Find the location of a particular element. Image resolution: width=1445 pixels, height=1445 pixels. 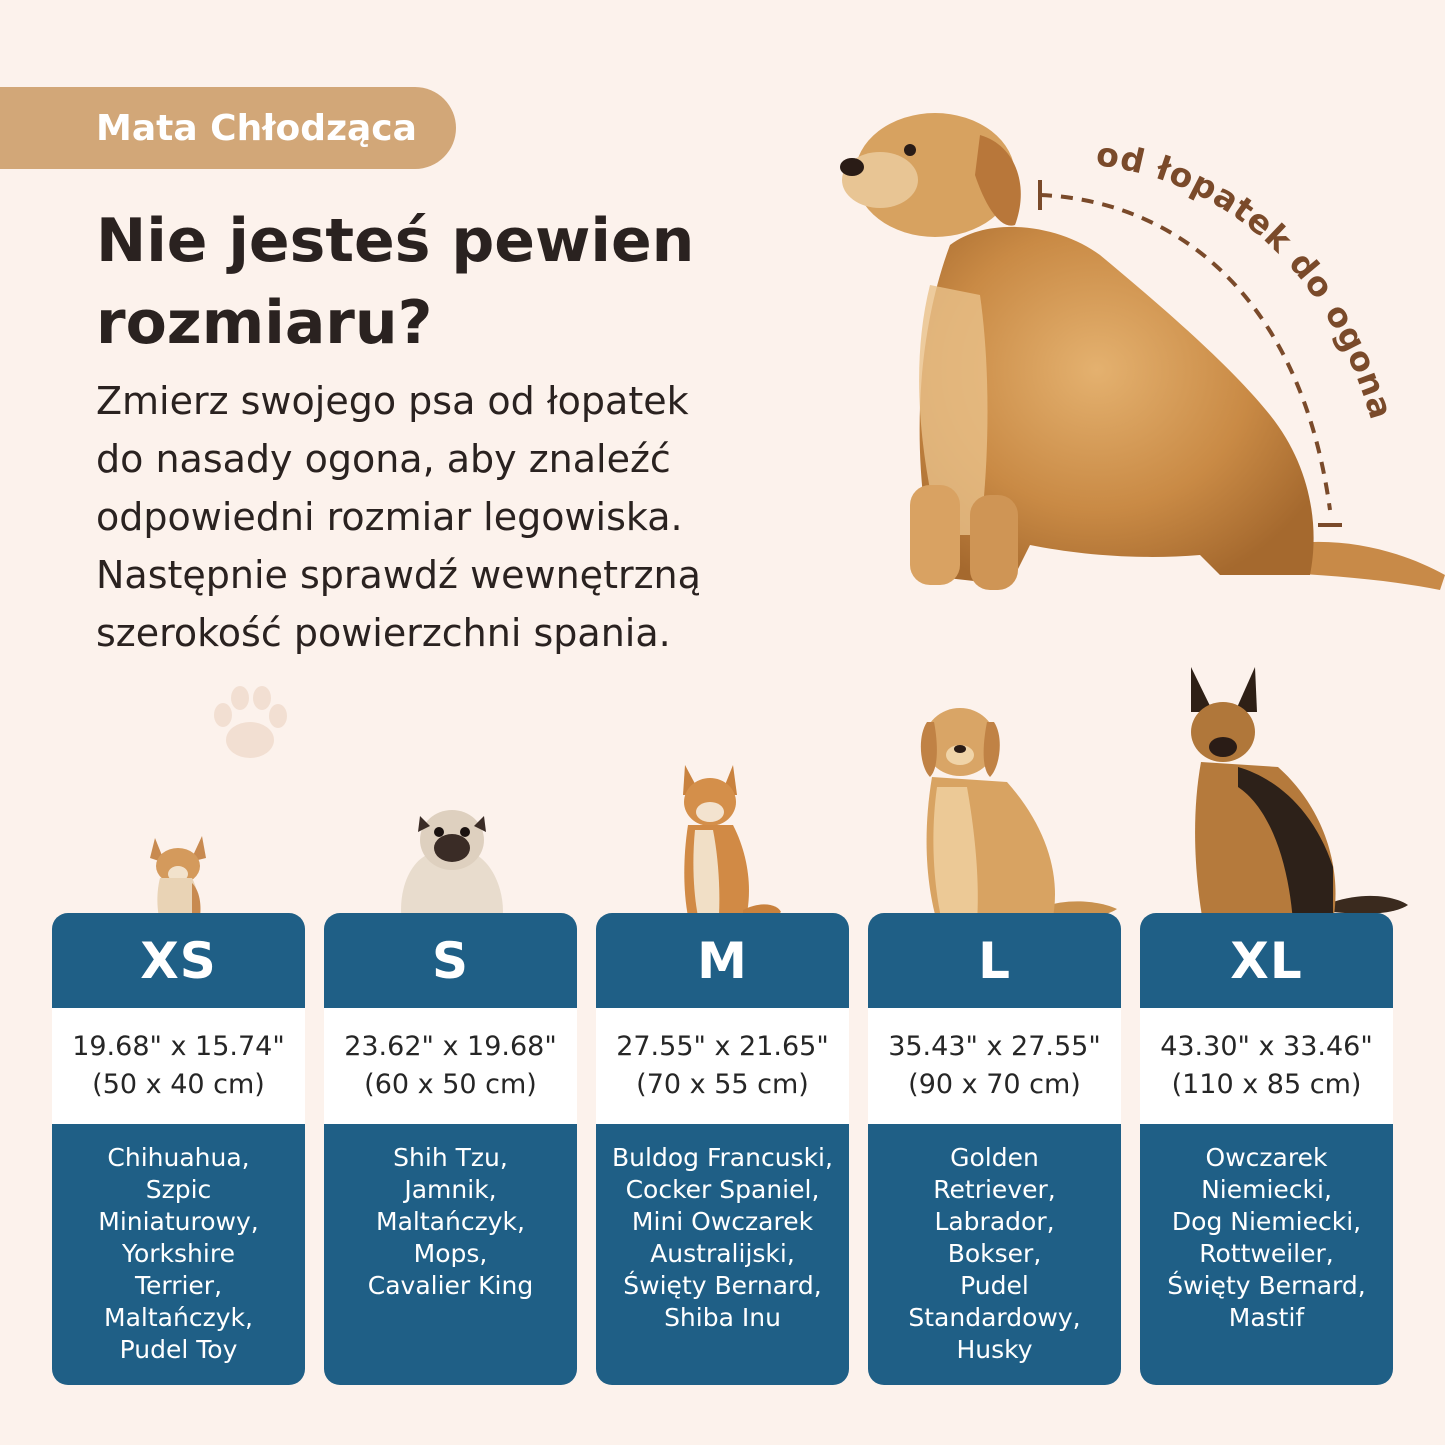

size-inches: 35.43" x 27.55" is located at coordinates (994, 1046).